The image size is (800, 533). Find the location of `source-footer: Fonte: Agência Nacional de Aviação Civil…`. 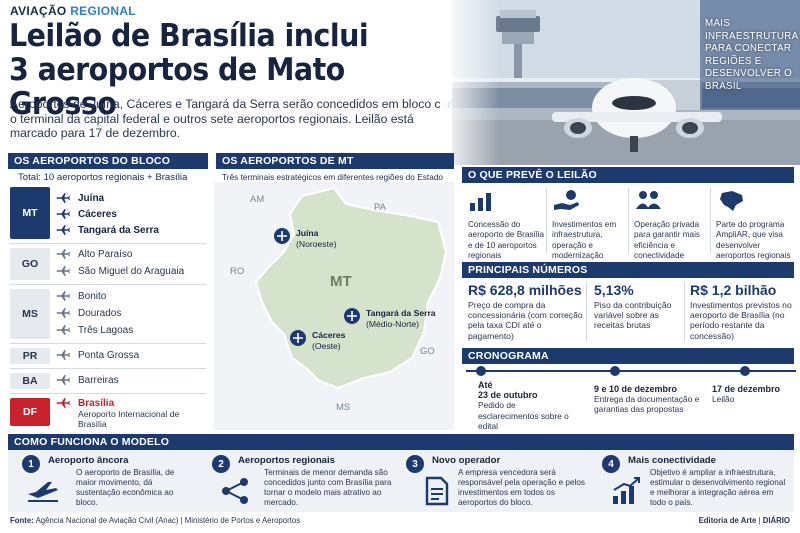

source-footer: Fonte: Agência Nacional de Aviação Civil… is located at coordinates (155, 520).